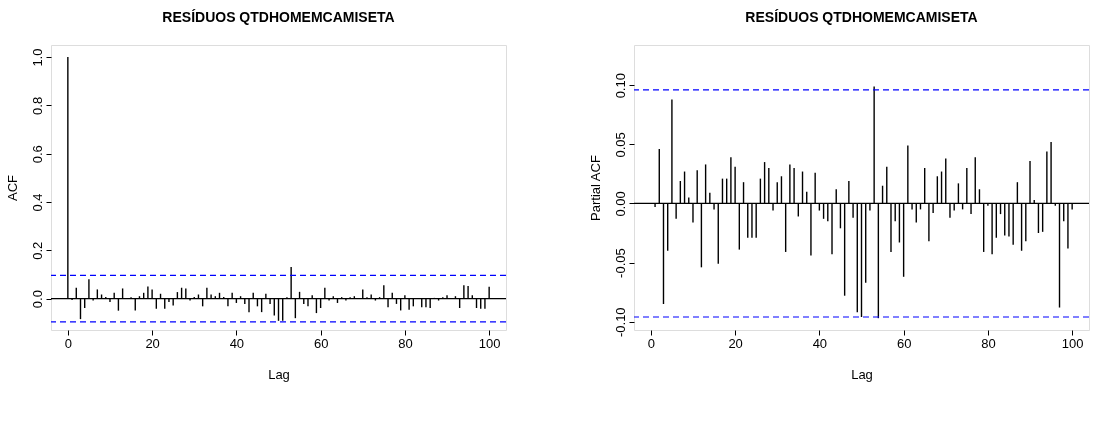 The image size is (1098, 427). What do you see at coordinates (37, 154) in the screenshot?
I see `y-tick-label: 0.6` at bounding box center [37, 154].